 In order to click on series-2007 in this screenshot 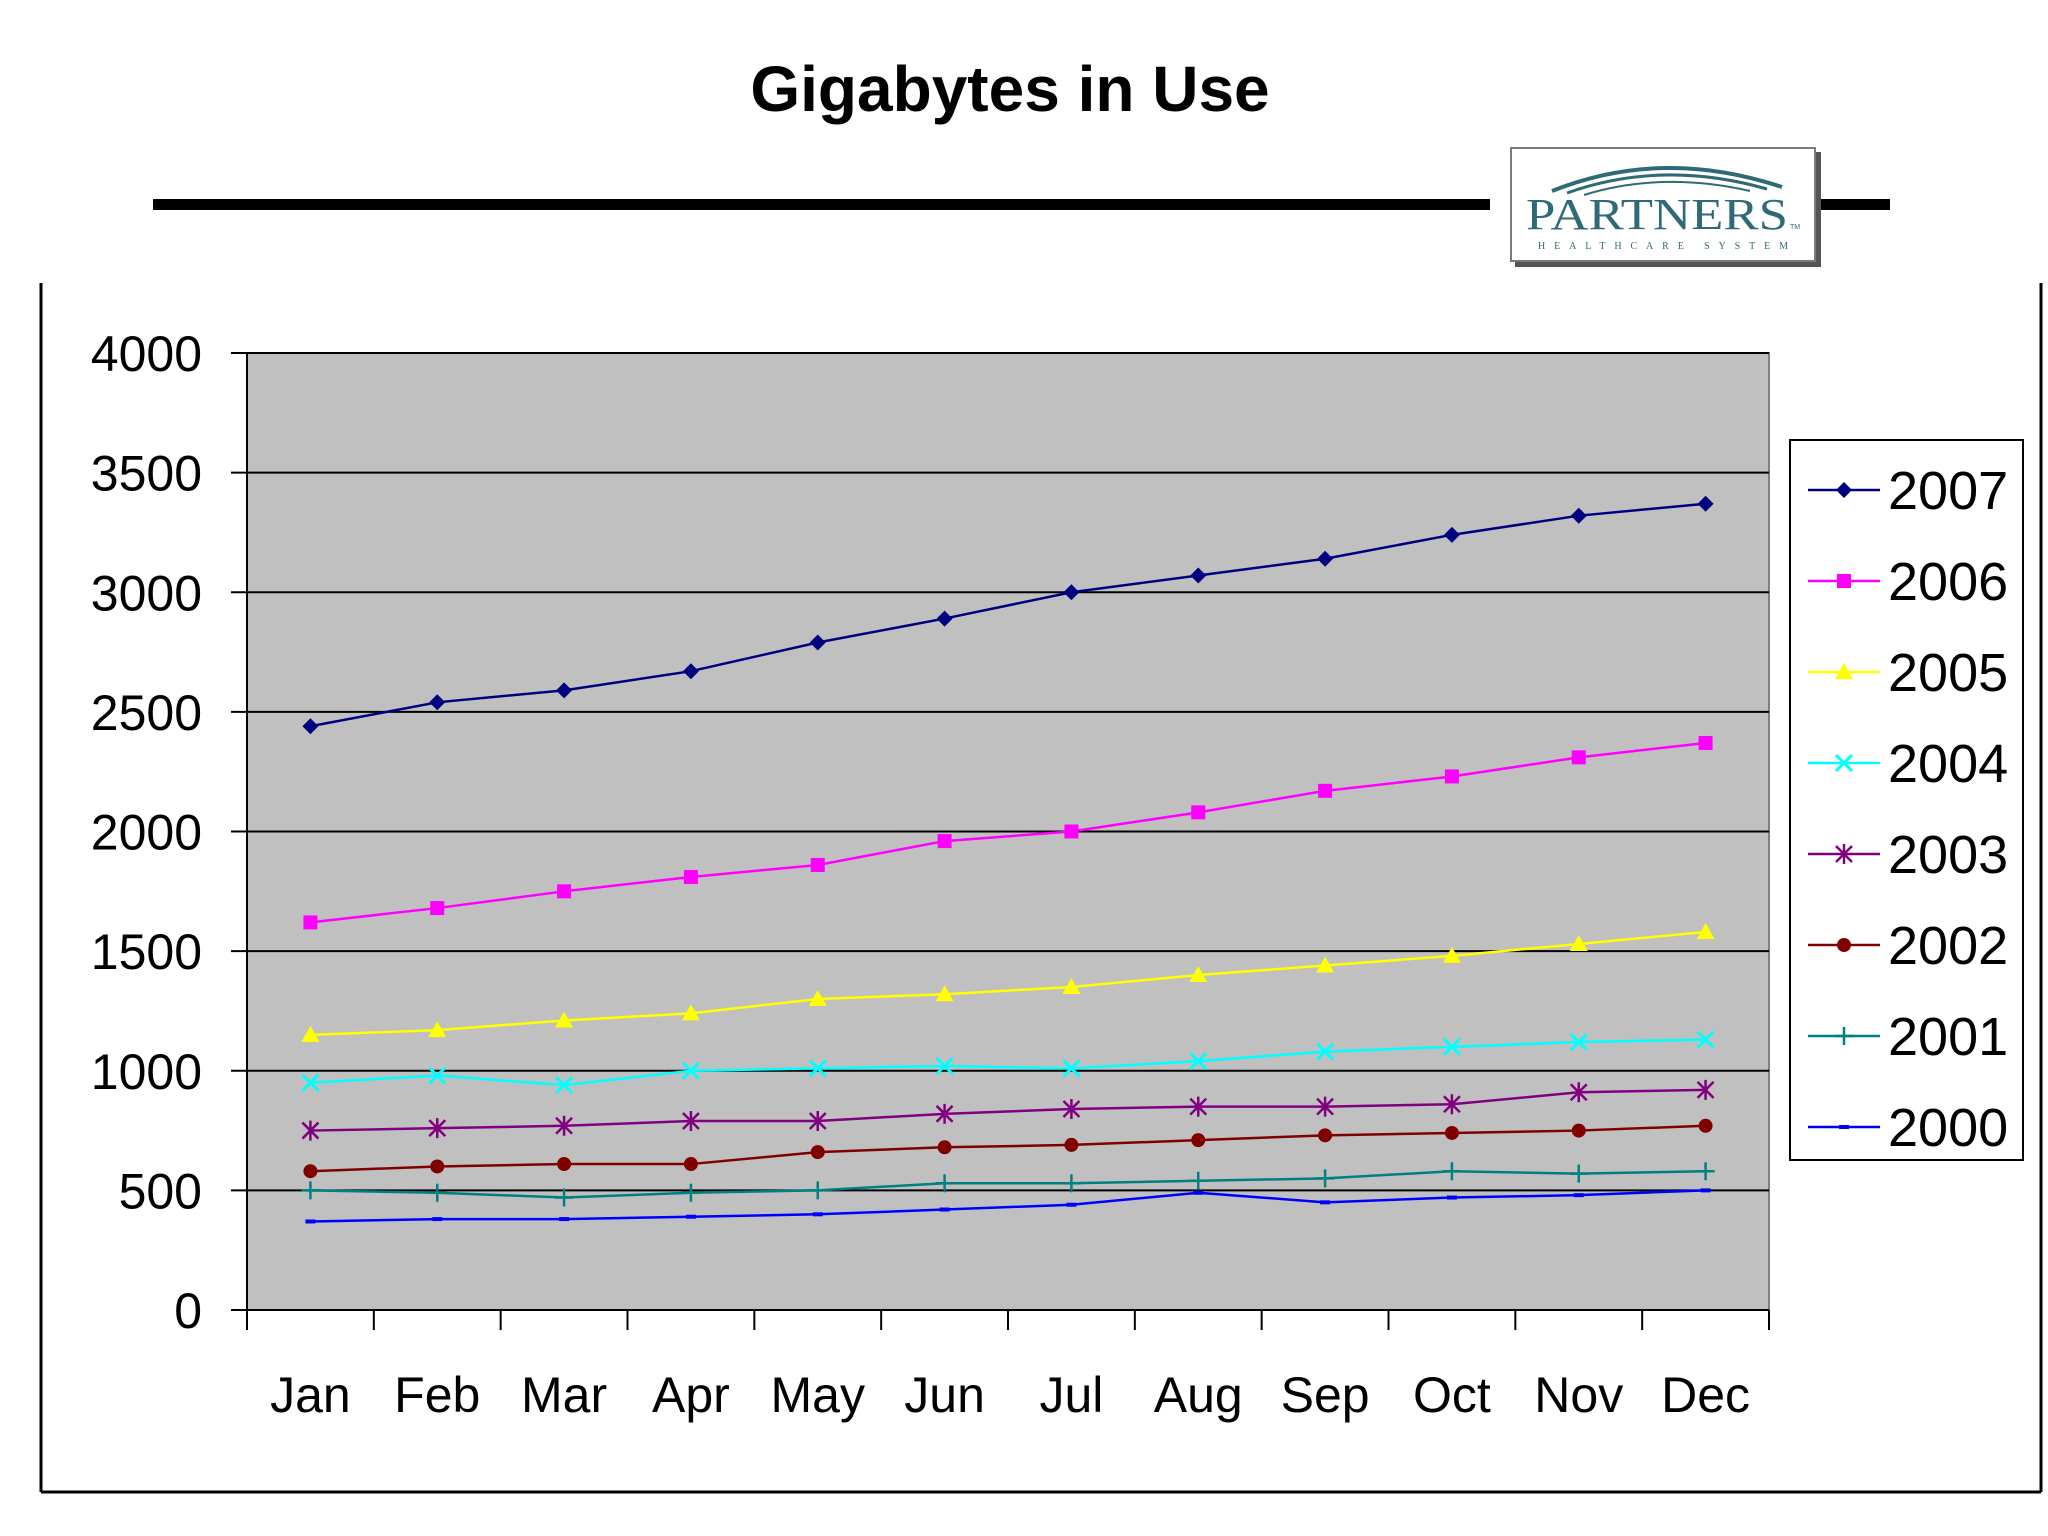, I will do `click(1008, 615)`.